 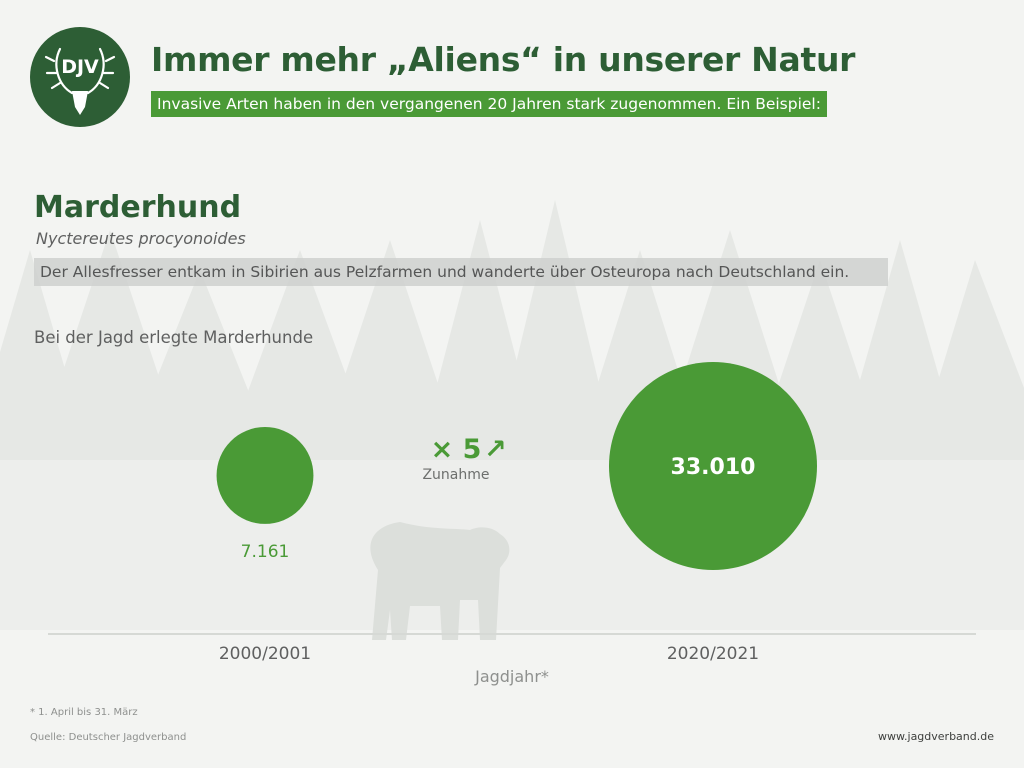 What do you see at coordinates (456, 449) in the screenshot?
I see `increase-multiplier: × 5` at bounding box center [456, 449].